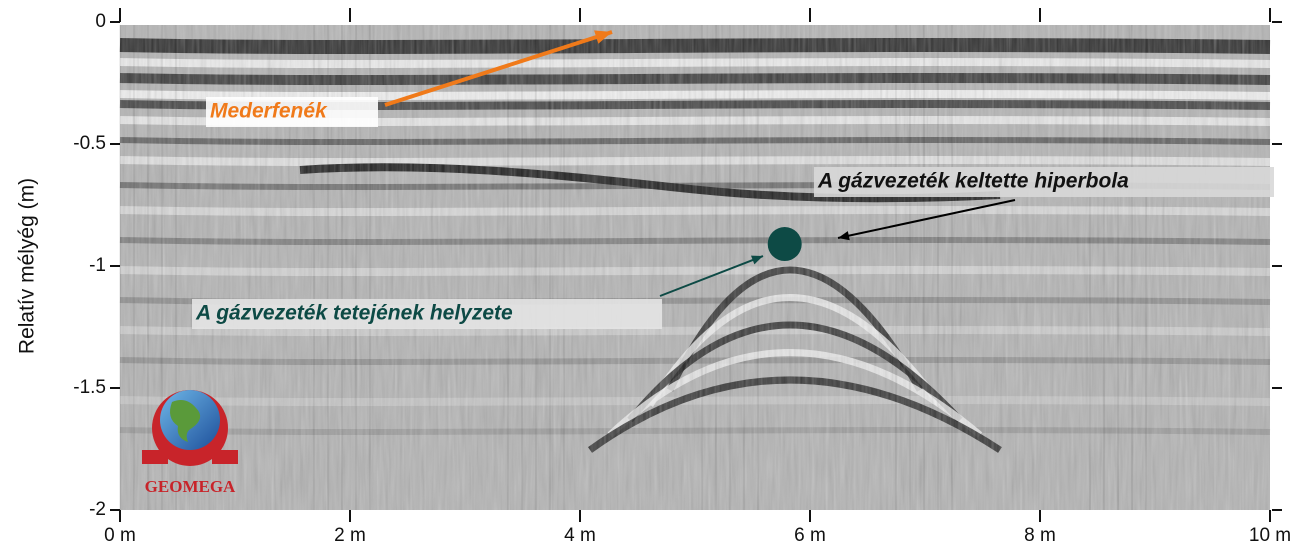  I want to click on y-tick-label: -1, so click(97, 265).